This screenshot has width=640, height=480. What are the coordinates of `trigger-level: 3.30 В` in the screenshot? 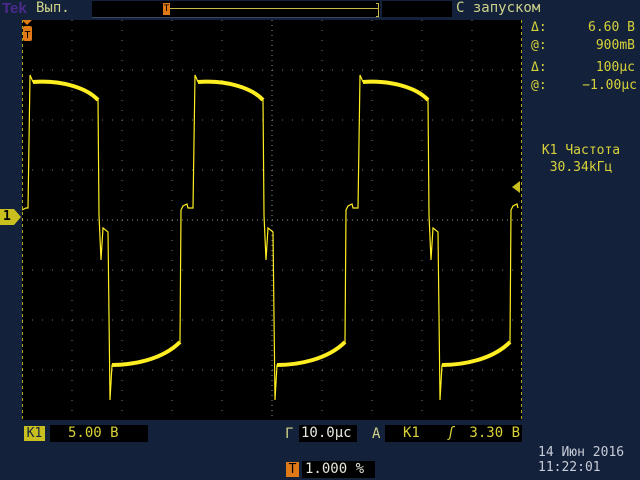 It's located at (494, 433).